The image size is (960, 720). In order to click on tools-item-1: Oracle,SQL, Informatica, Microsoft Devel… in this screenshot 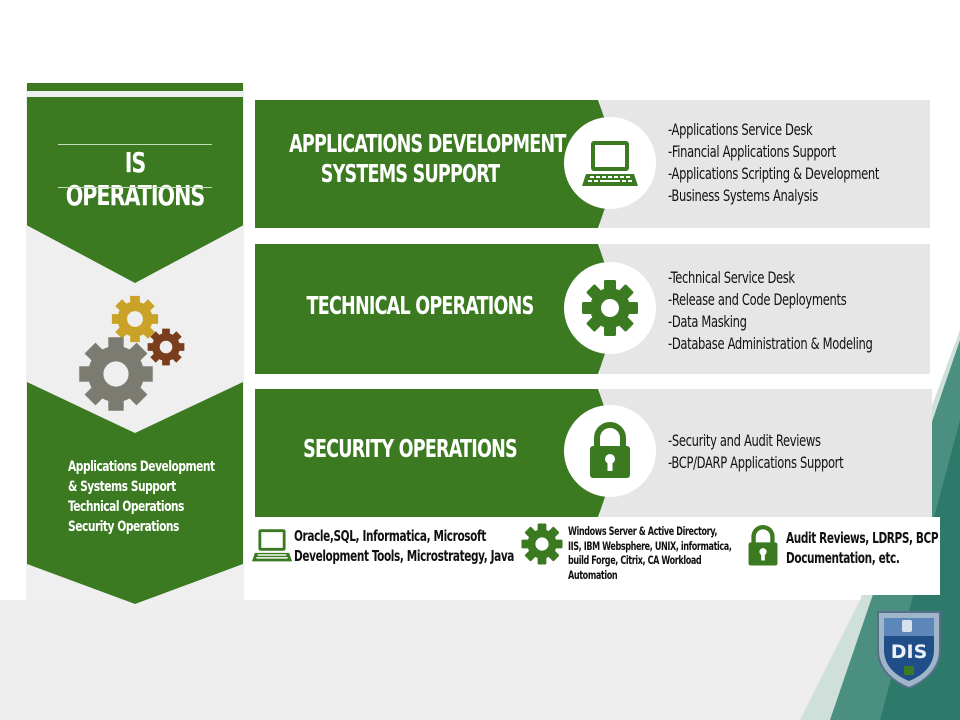, I will do `click(435, 546)`.